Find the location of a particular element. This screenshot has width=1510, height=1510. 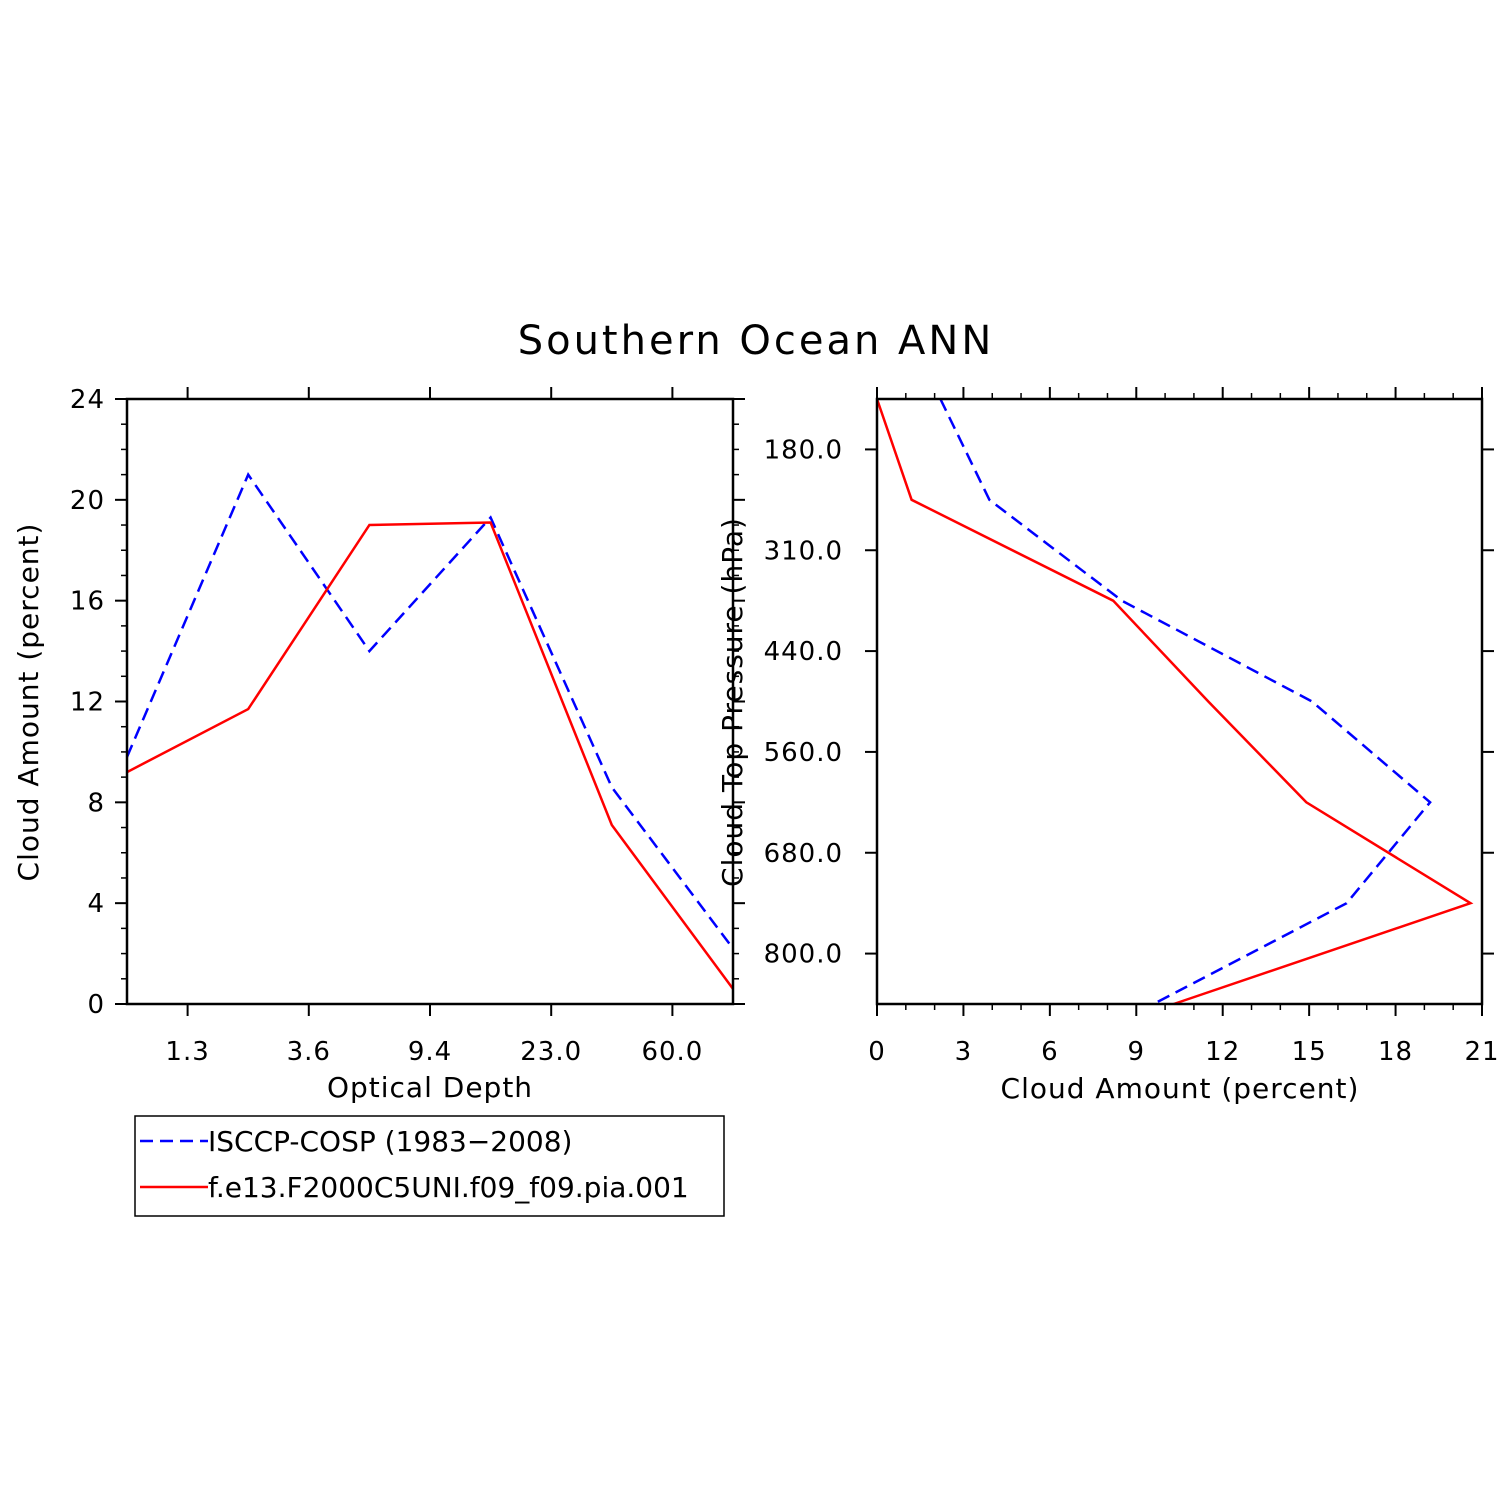

left-y-tick-label: 8 is located at coordinates (96, 803).